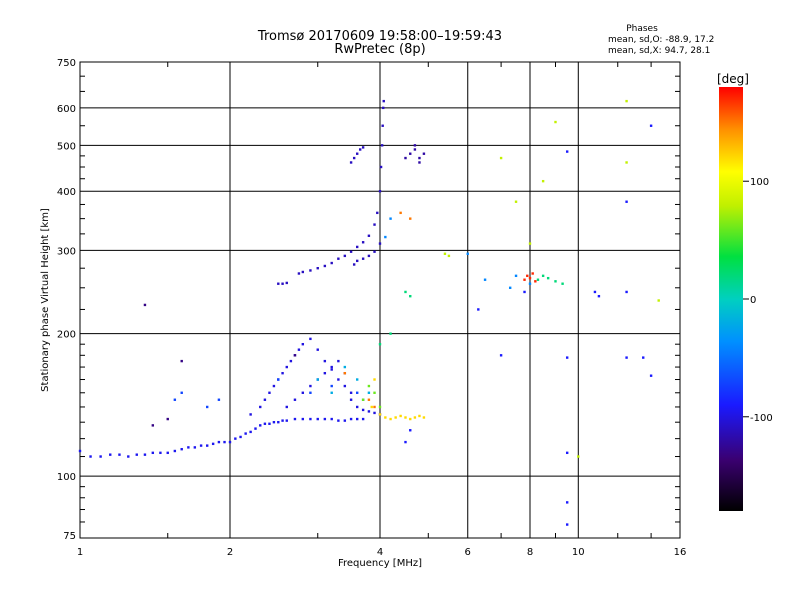 The width and height of the screenshot is (800, 600). I want to click on x-tick-label: 16, so click(680, 552).